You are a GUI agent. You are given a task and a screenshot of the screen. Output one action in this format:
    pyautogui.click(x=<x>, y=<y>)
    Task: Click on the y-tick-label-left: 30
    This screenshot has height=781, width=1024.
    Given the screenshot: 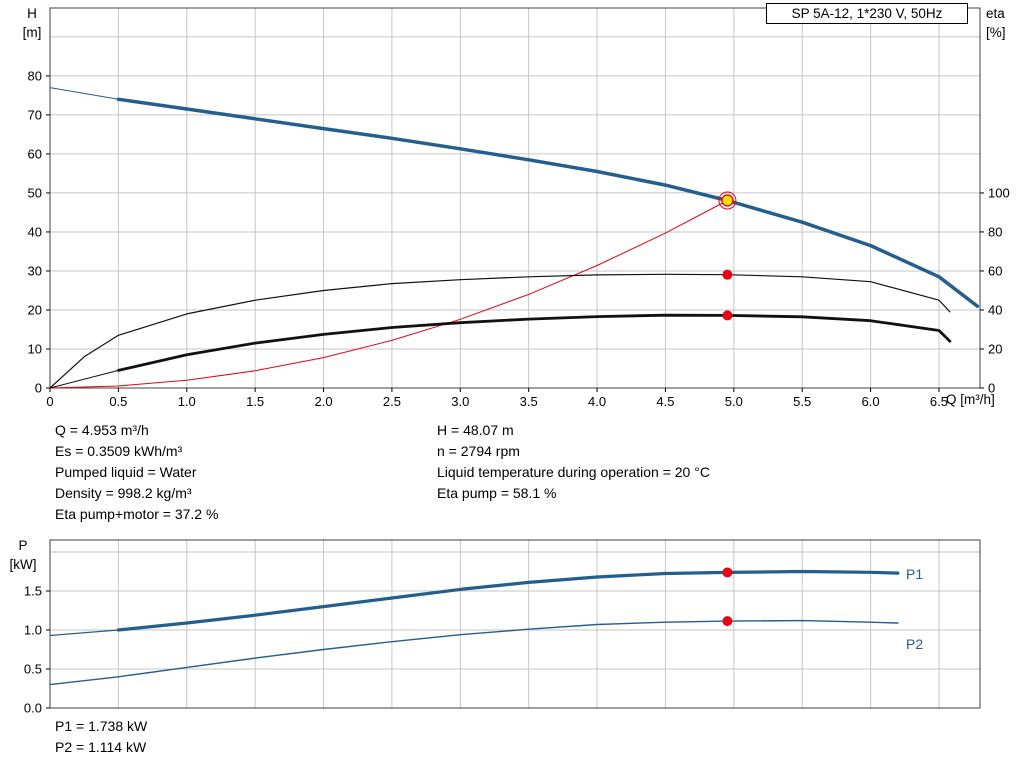 What is the action you would take?
    pyautogui.click(x=35, y=270)
    